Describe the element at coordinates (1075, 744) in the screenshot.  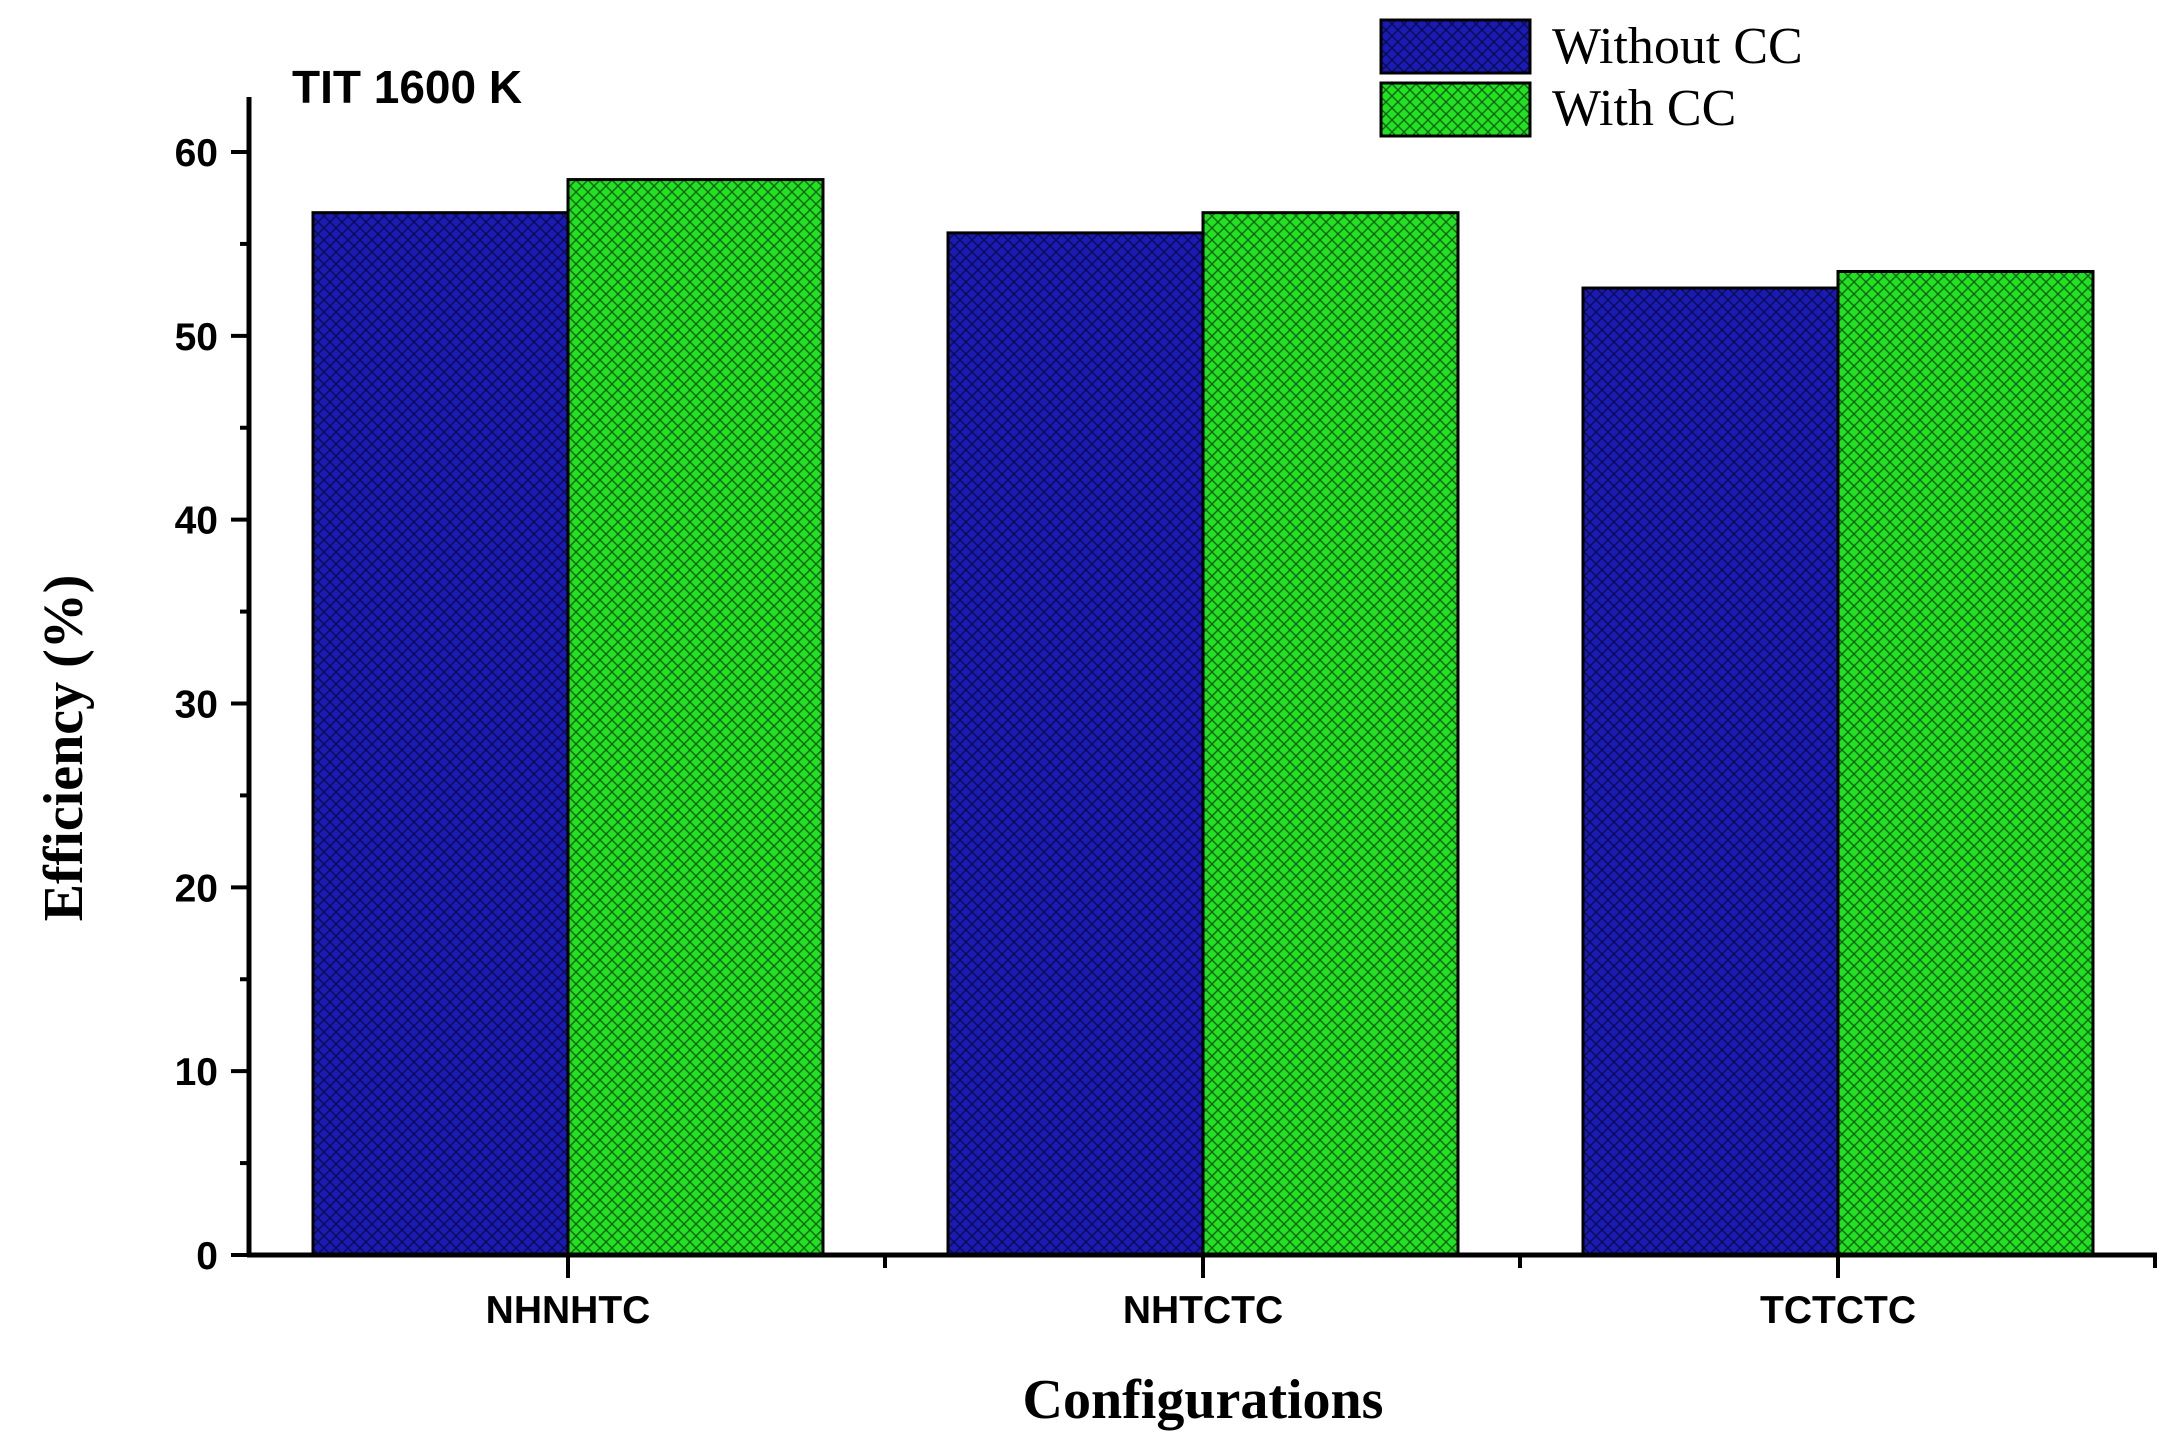
I see `bar-without-cc-nhtctc` at that location.